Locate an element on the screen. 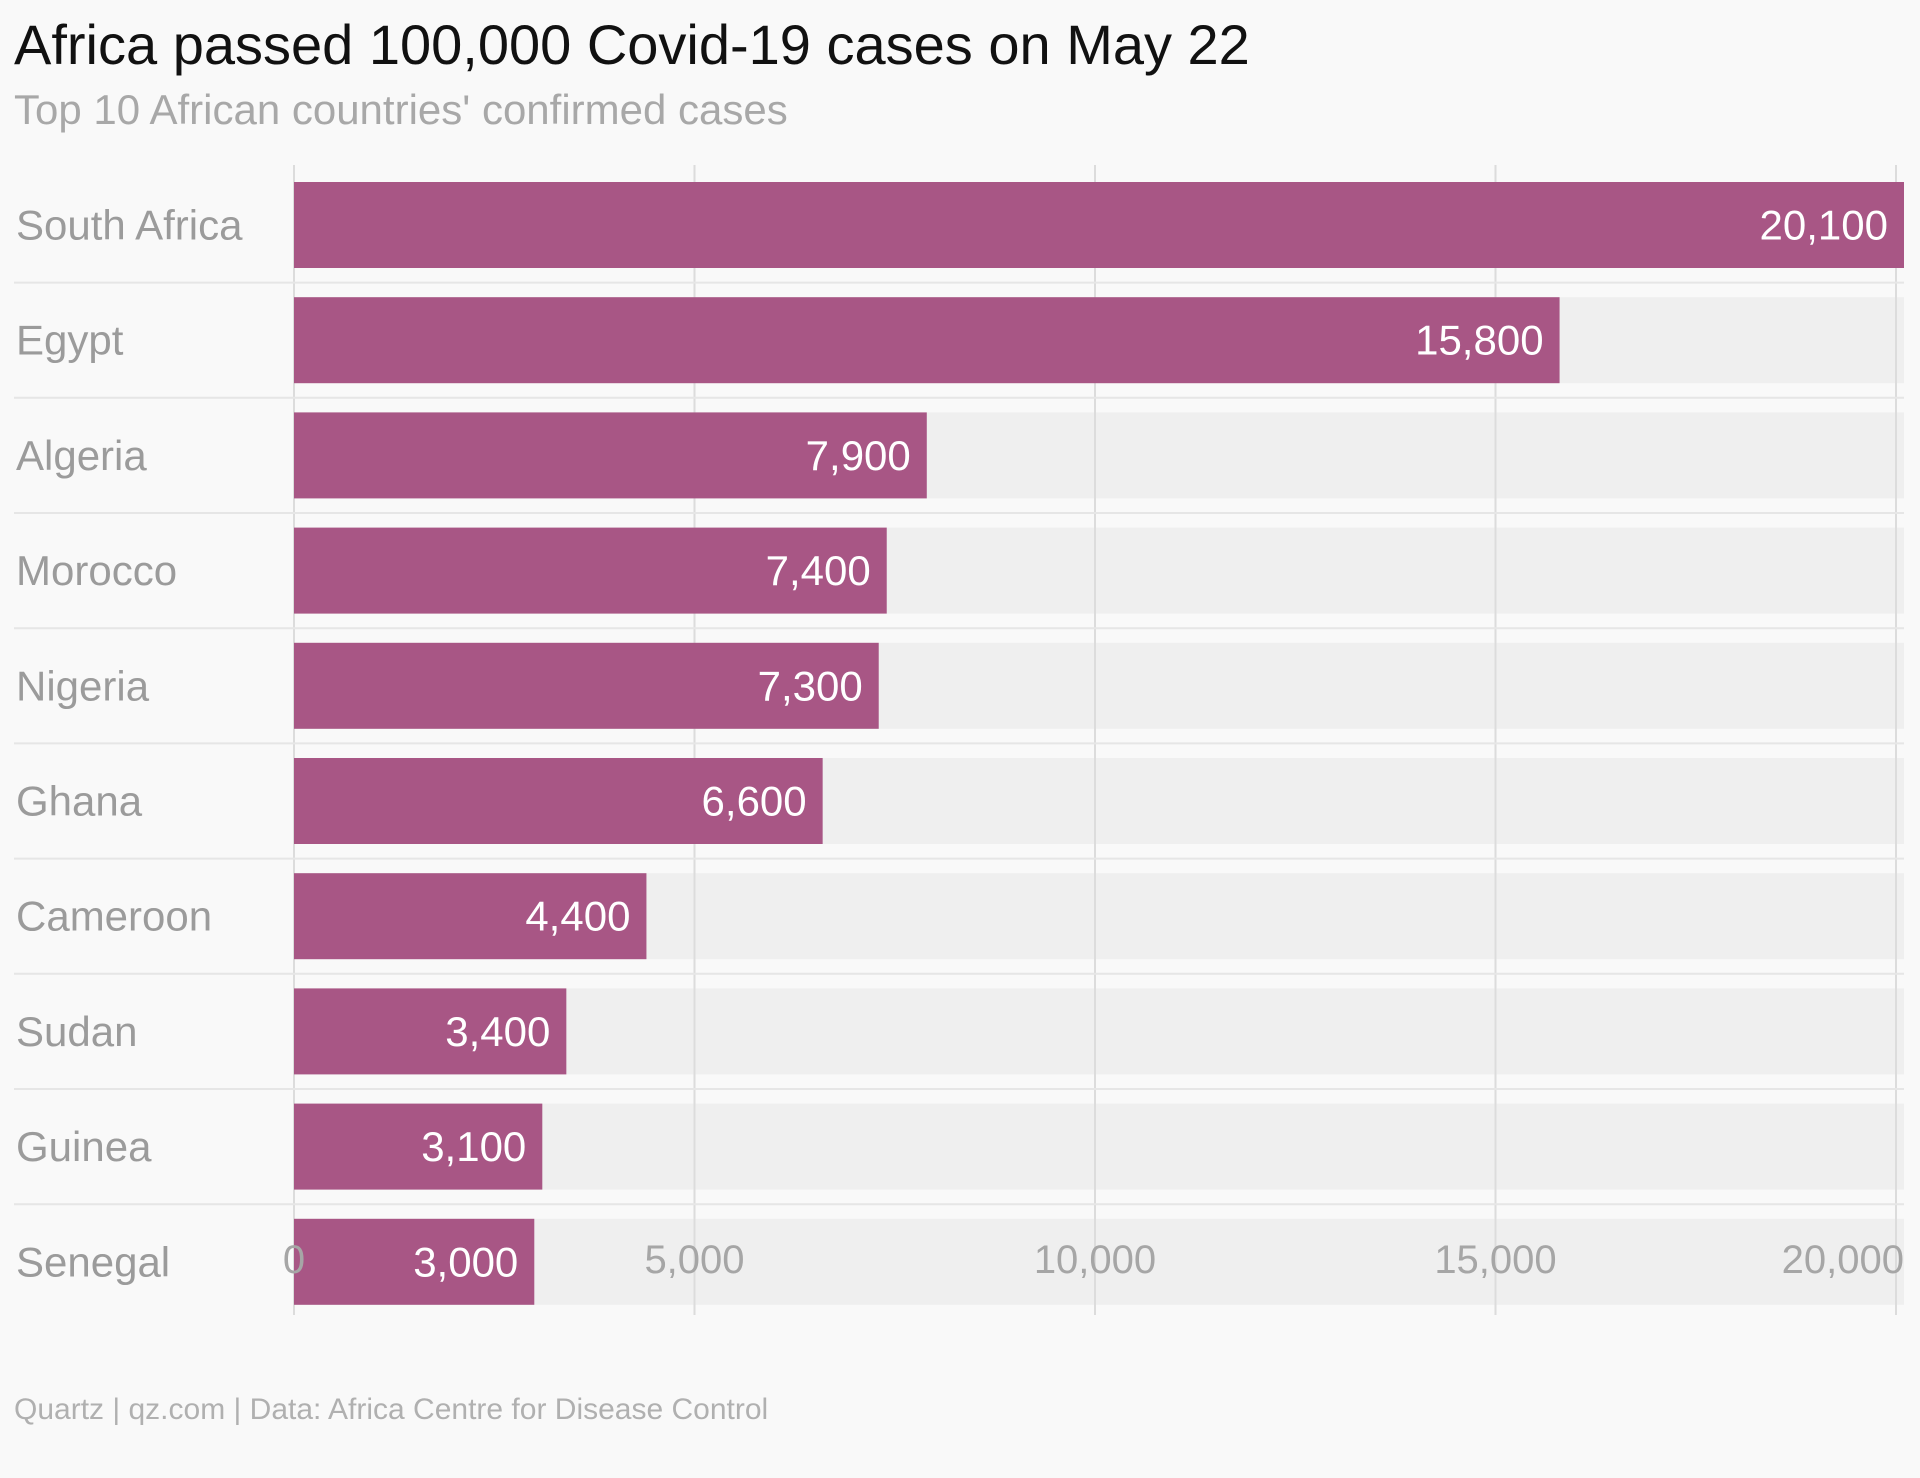  category-label: South Africa is located at coordinates (129, 225).